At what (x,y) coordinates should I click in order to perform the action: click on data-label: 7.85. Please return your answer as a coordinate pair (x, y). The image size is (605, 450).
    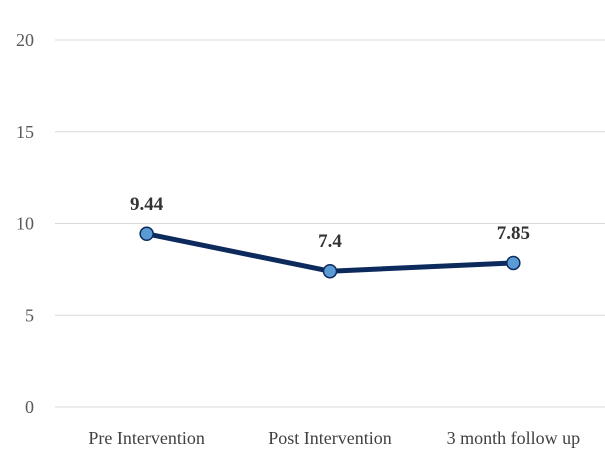
    Looking at the image, I should click on (513, 233).